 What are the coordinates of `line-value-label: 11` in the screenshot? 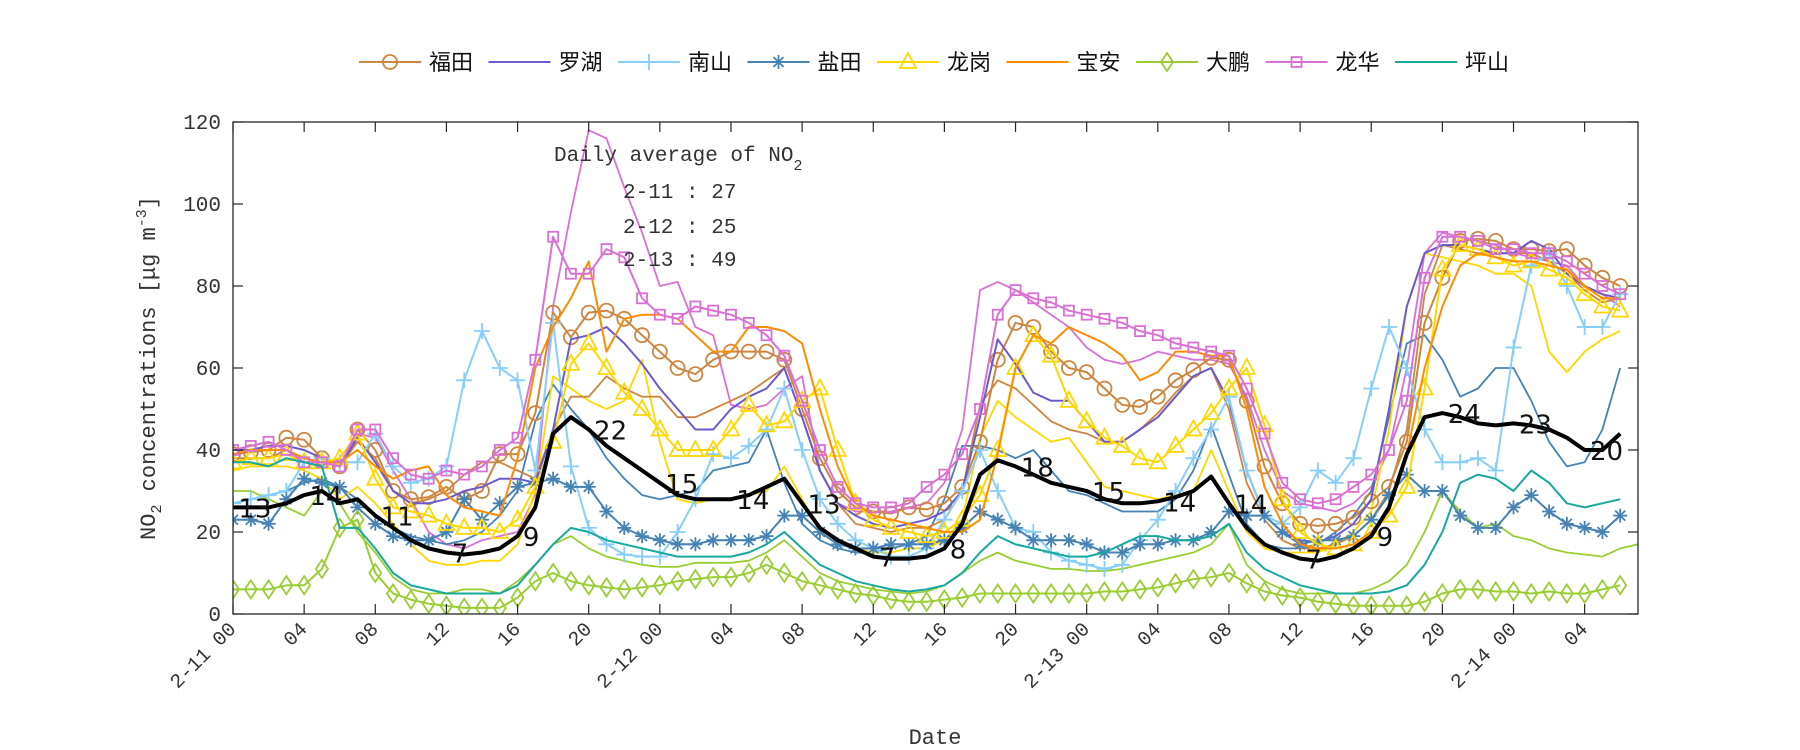 It's located at (397, 518).